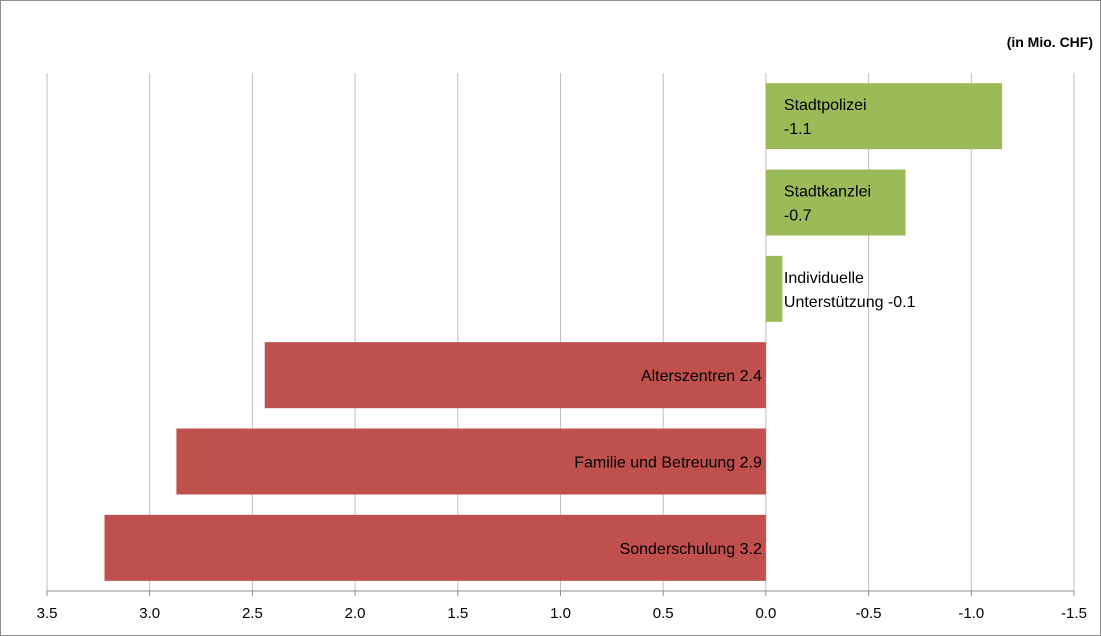 Image resolution: width=1101 pixels, height=636 pixels. What do you see at coordinates (47, 613) in the screenshot?
I see `x-tick-label: 3.5` at bounding box center [47, 613].